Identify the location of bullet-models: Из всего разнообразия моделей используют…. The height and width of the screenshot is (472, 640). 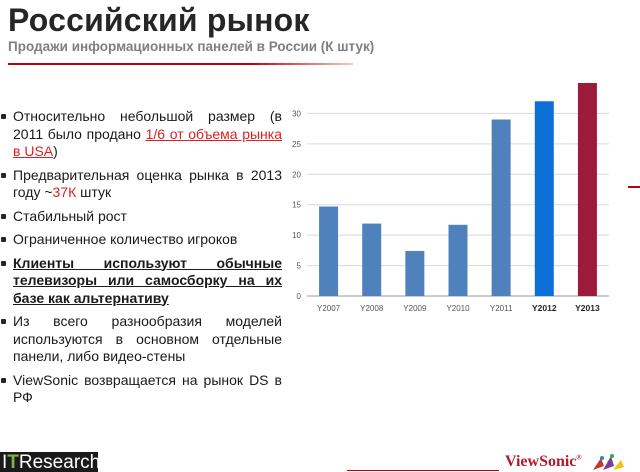
(141, 339).